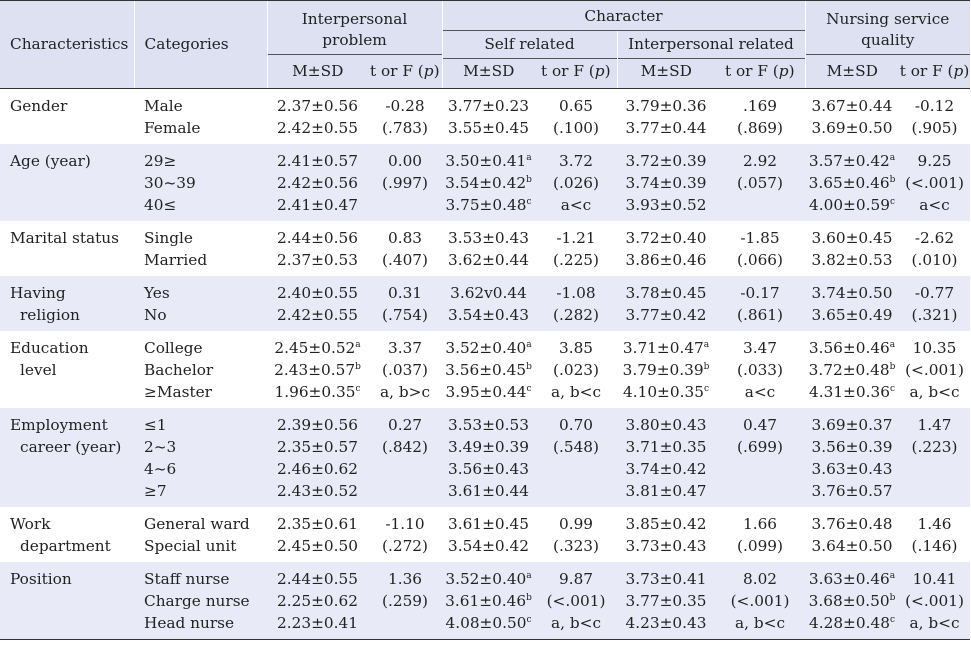  Describe the element at coordinates (666, 128) in the screenshot. I see `cell-text: 3.77±0.44` at that location.